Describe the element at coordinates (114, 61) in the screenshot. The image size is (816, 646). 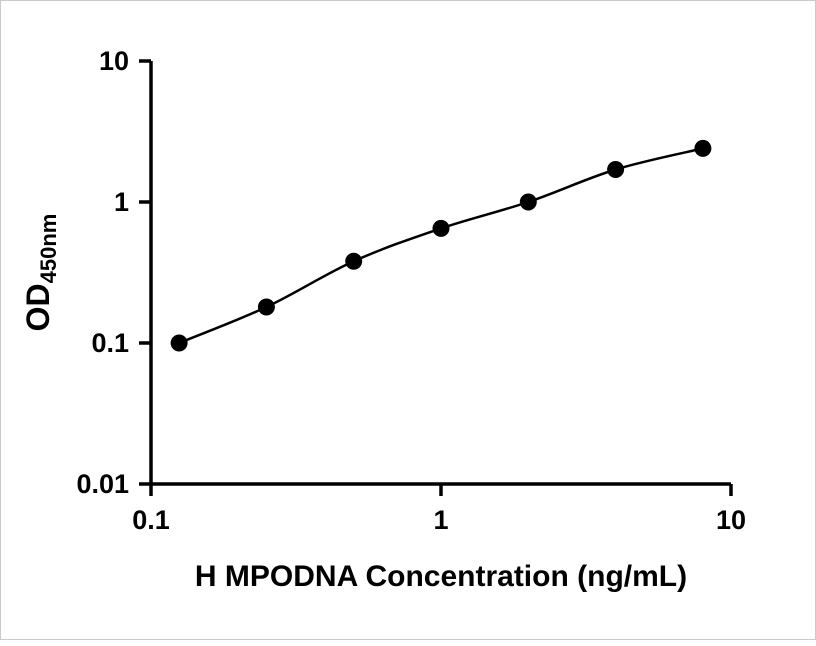
I see `y-tick-label: 10` at that location.